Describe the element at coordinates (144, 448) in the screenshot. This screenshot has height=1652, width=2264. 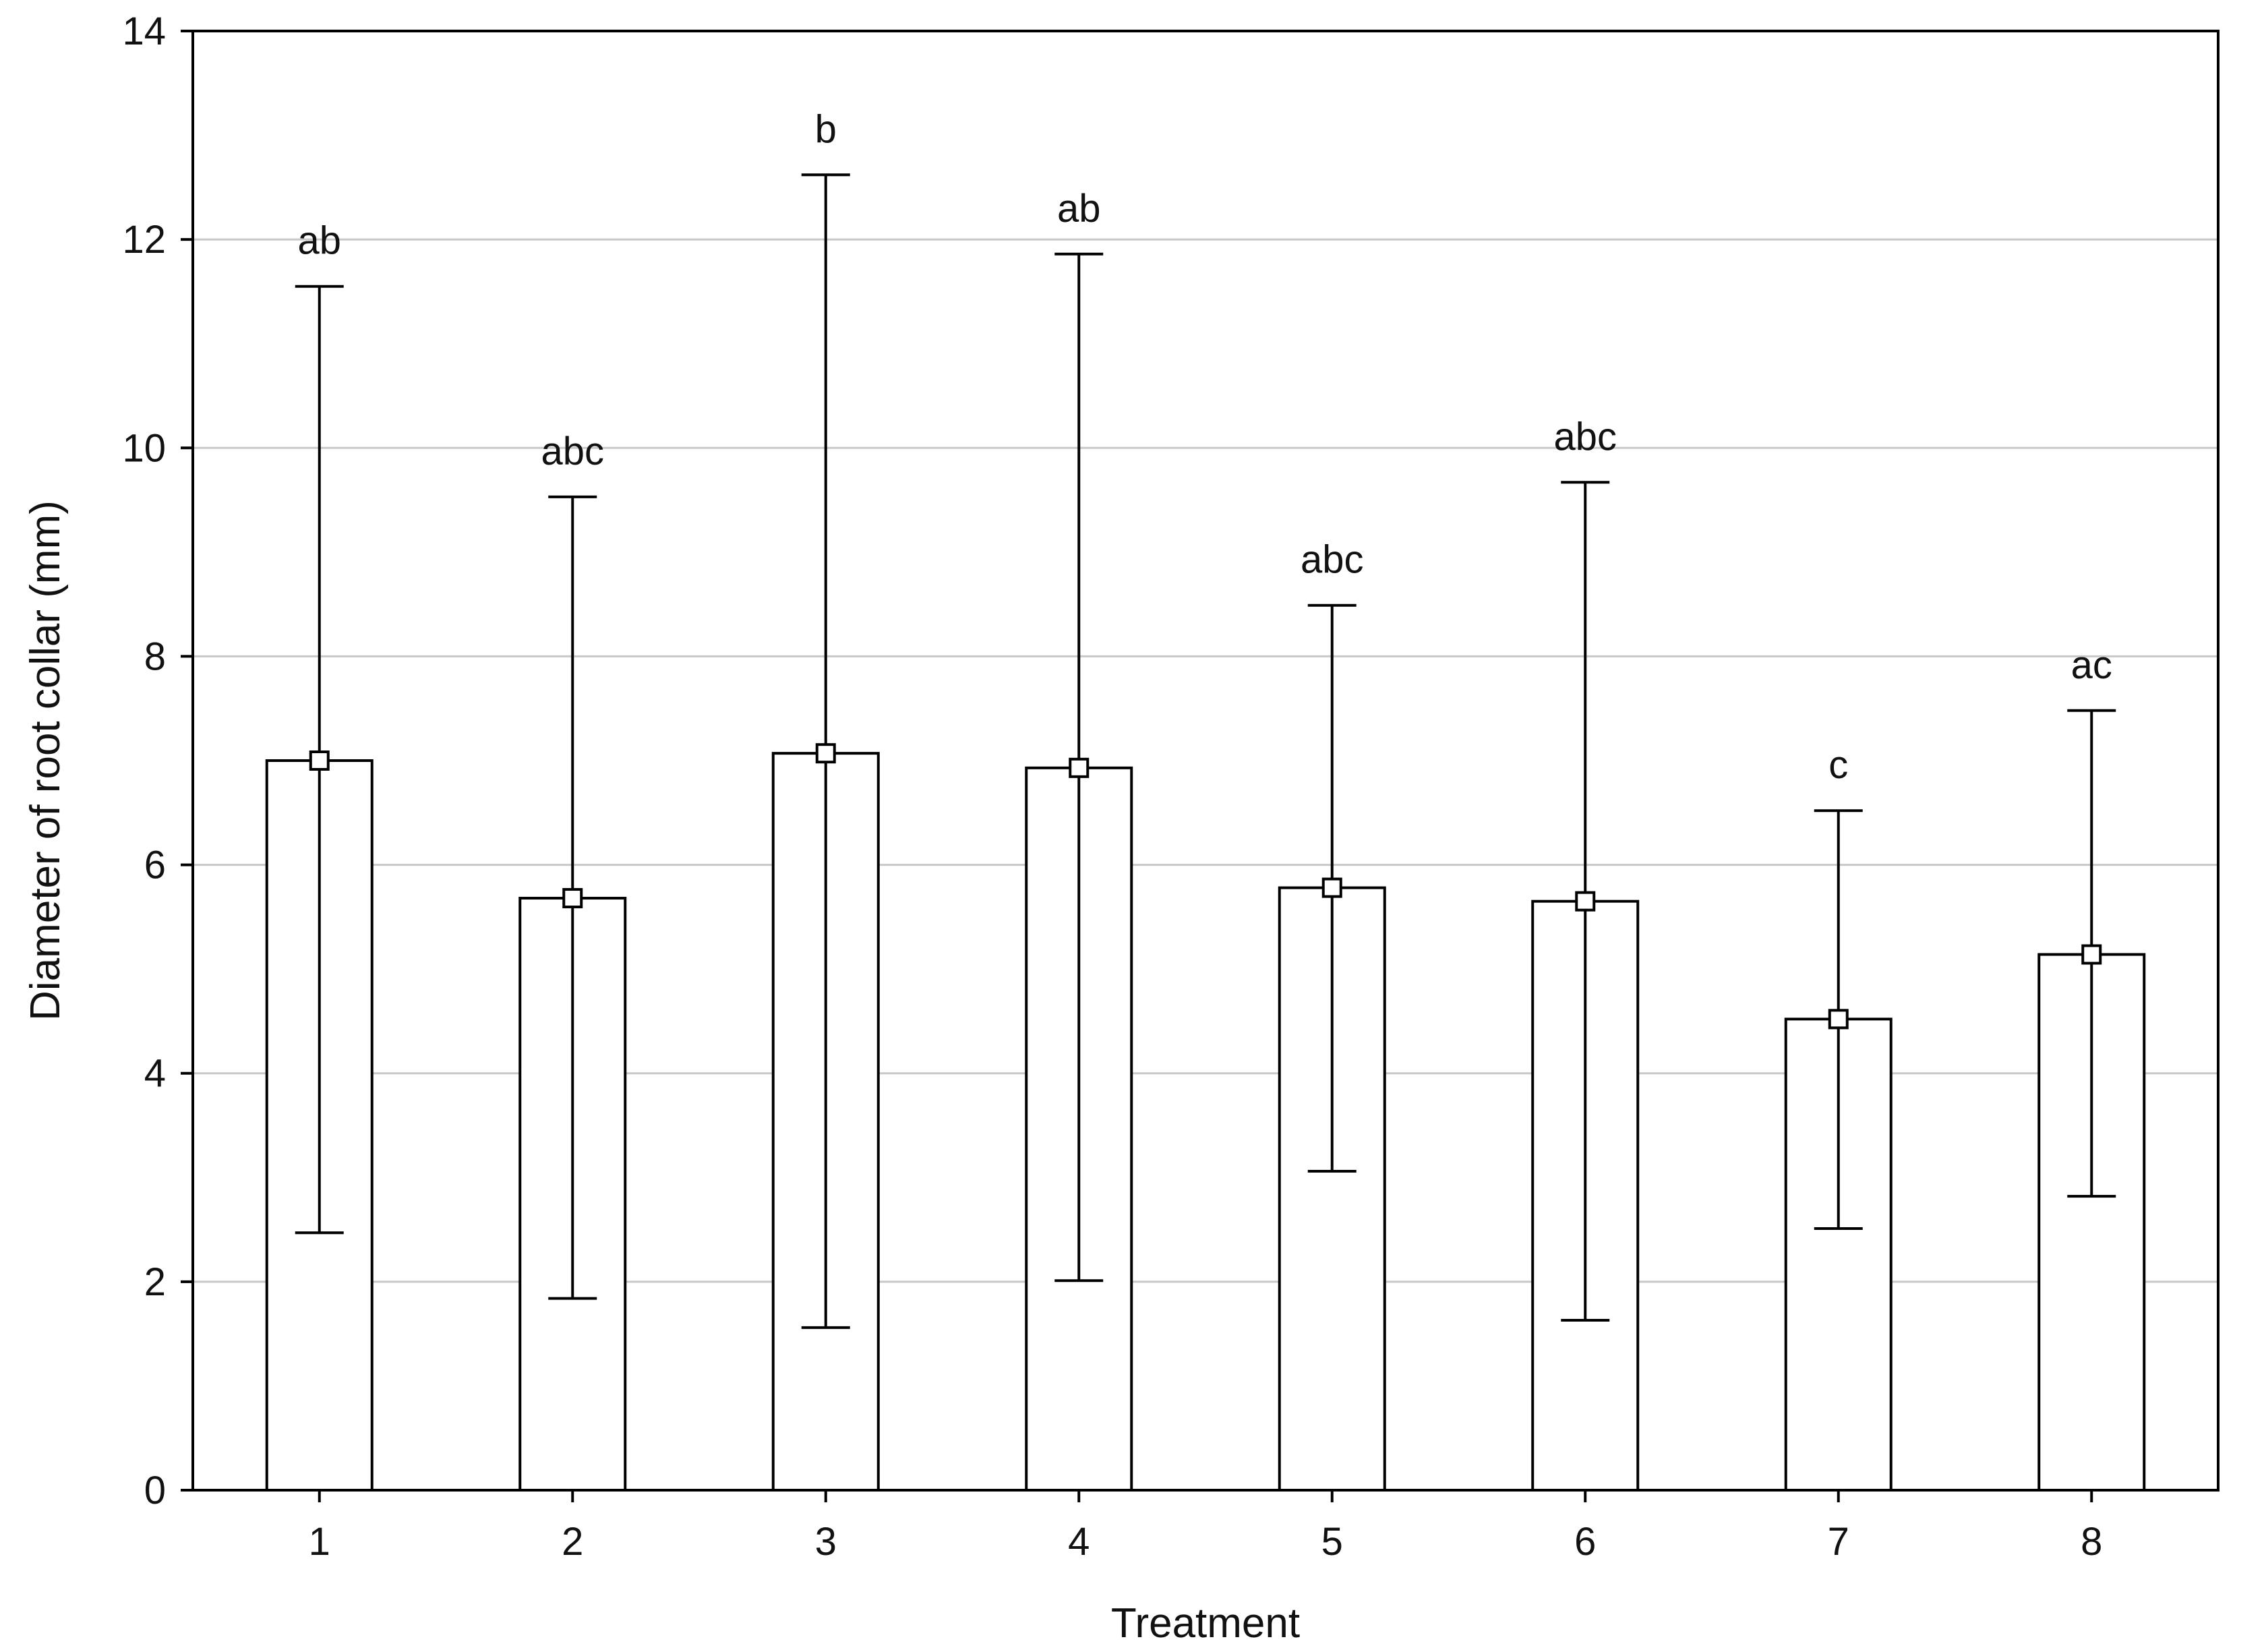
I see `y-tick-label: 10` at that location.